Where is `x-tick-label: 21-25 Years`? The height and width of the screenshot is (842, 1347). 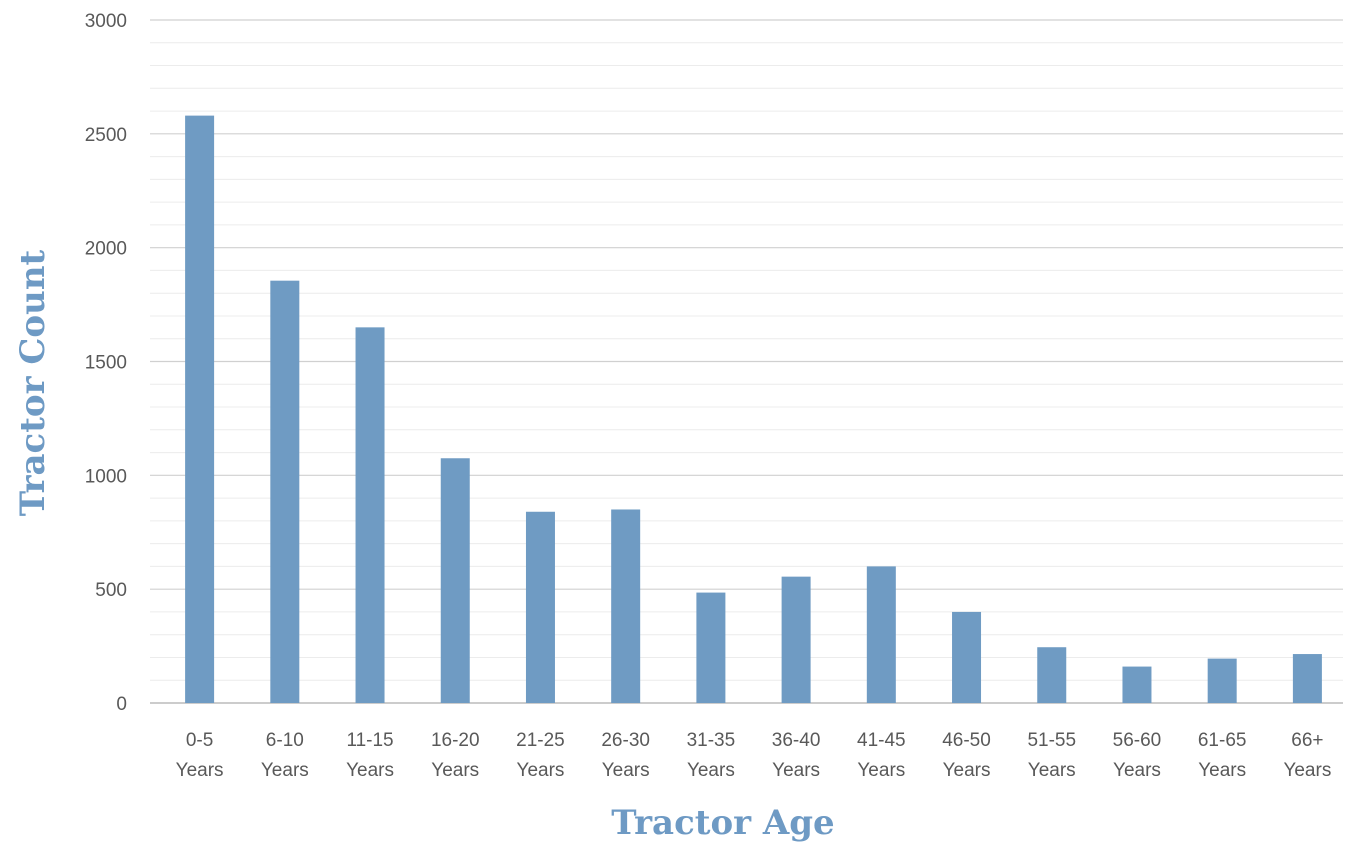
x-tick-label: 21-25 Years is located at coordinates (540, 755).